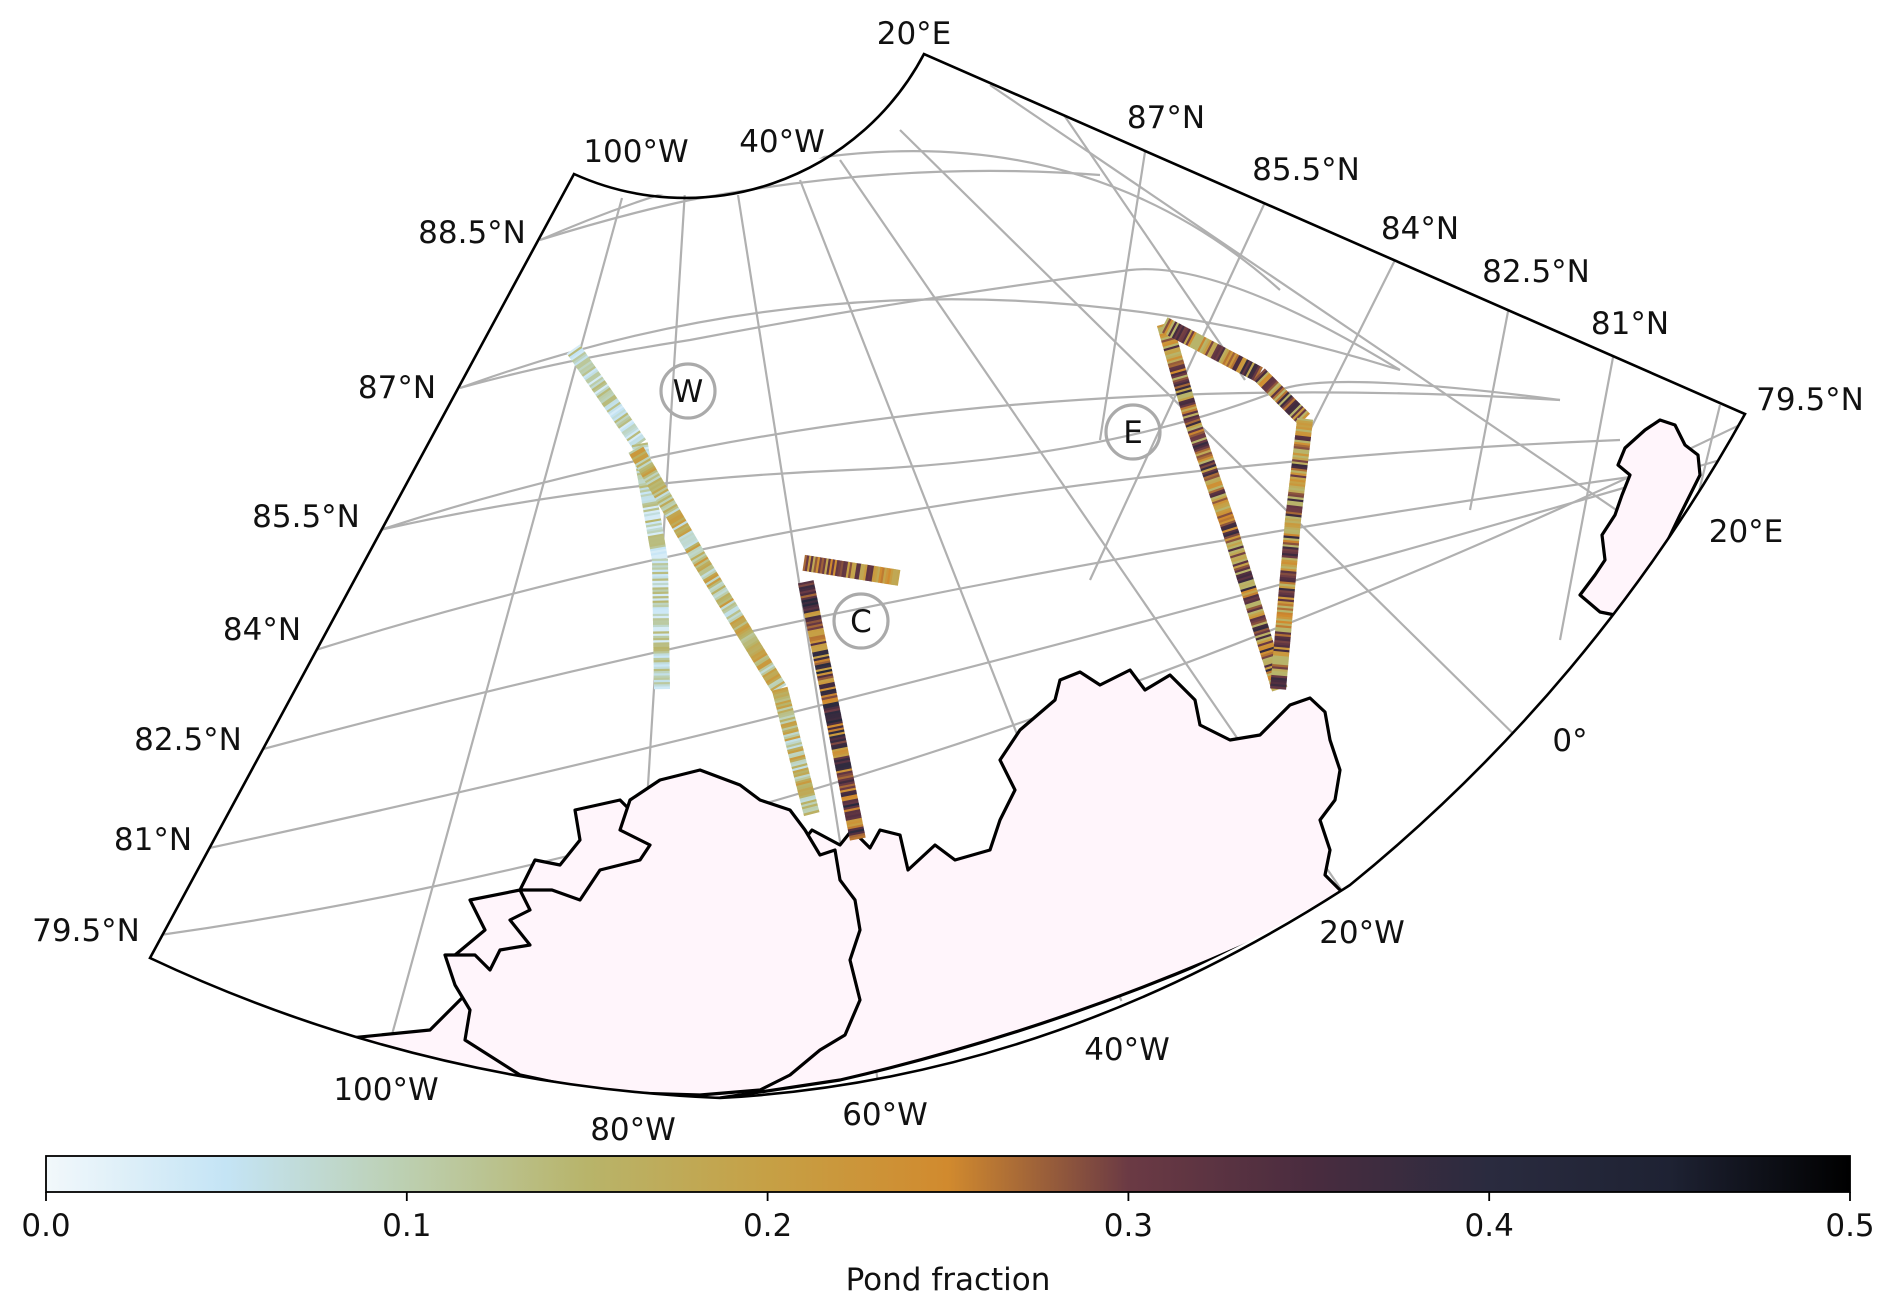 The height and width of the screenshot is (1309, 1892). I want to click on label-82-5n-left: 82.5°N, so click(188, 740).